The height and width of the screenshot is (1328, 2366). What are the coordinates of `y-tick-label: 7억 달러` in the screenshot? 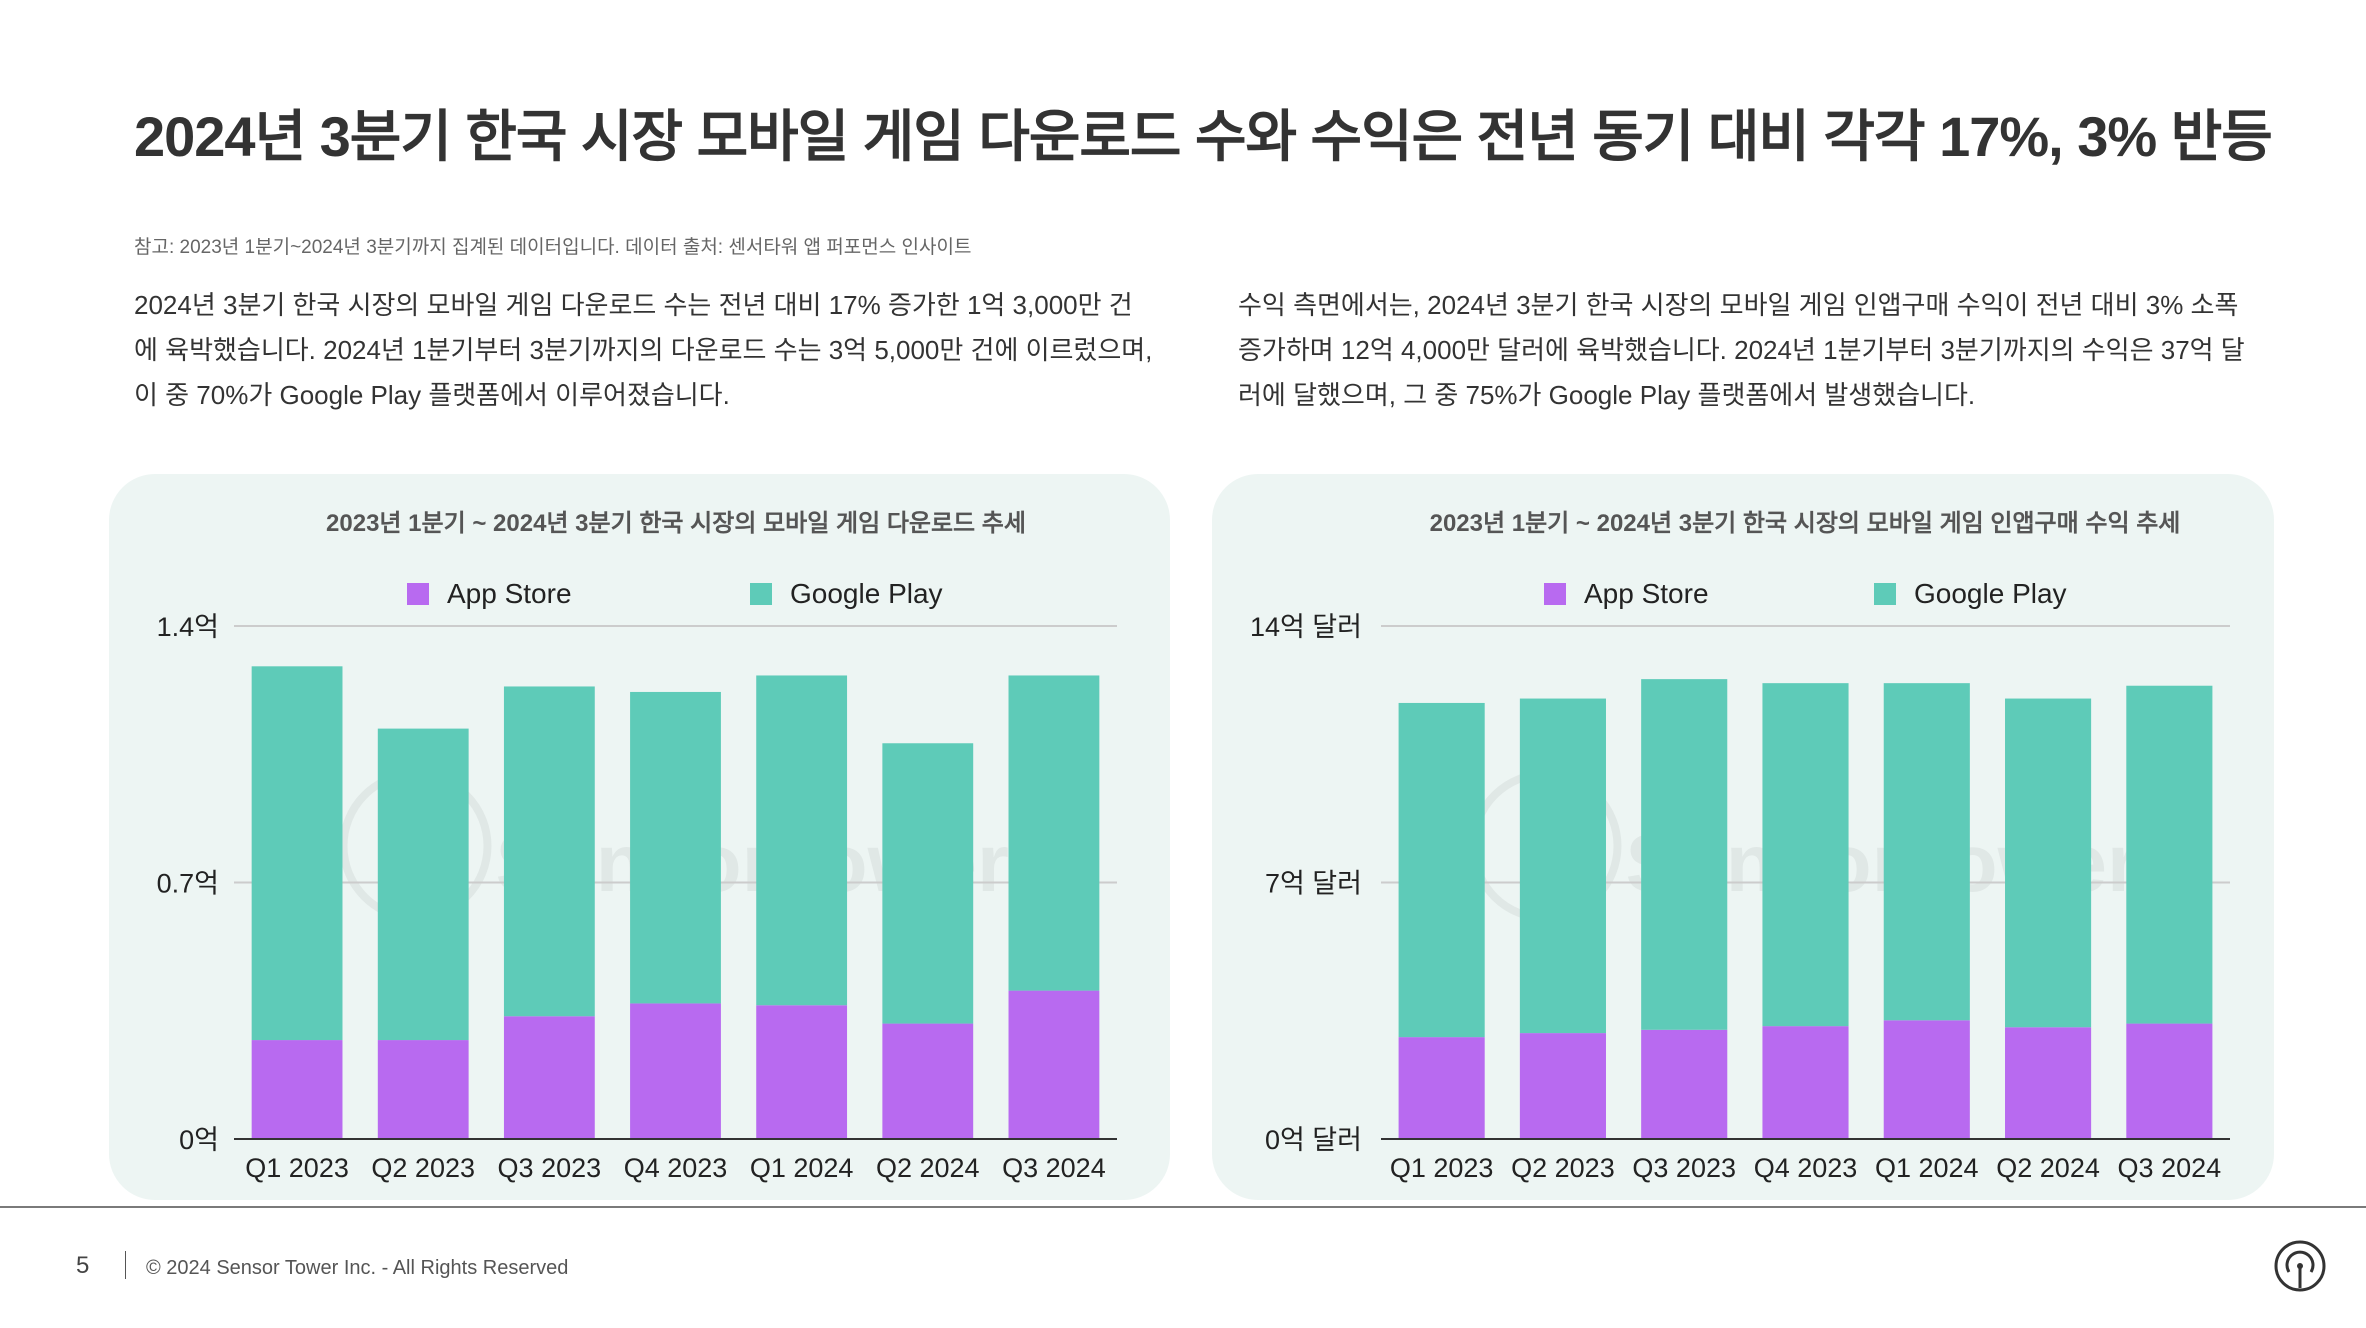 It's located at (1313, 884).